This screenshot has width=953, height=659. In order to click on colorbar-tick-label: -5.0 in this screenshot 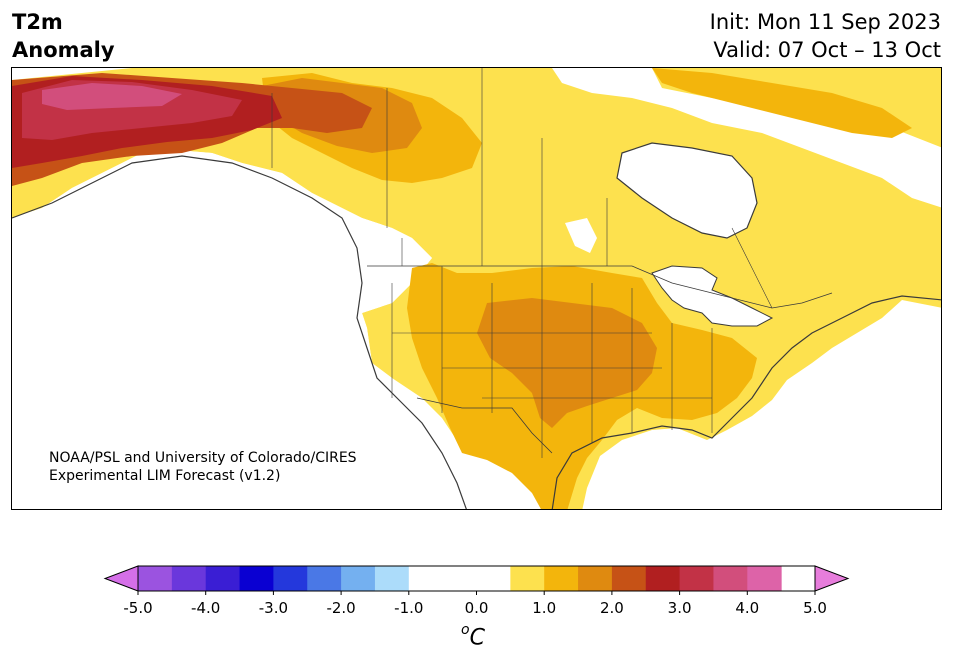, I will do `click(137, 608)`.